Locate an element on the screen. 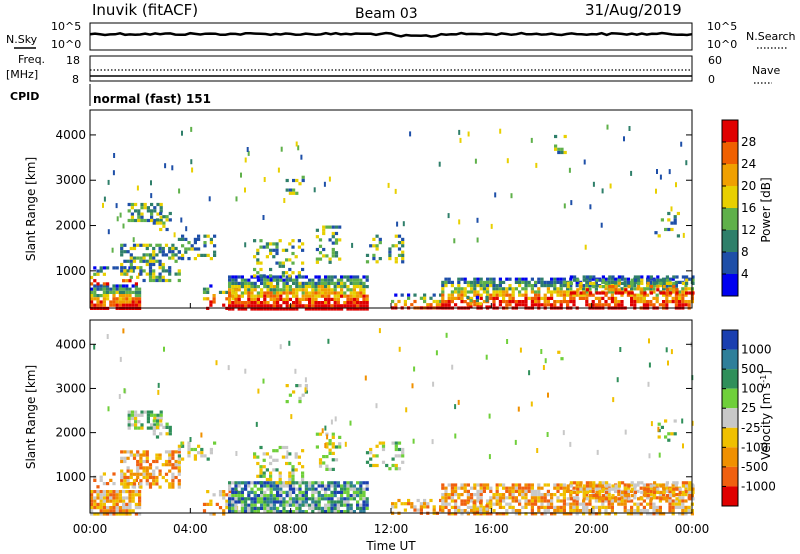 The image size is (800, 554). colorbar-swatch is located at coordinates (730, 457).